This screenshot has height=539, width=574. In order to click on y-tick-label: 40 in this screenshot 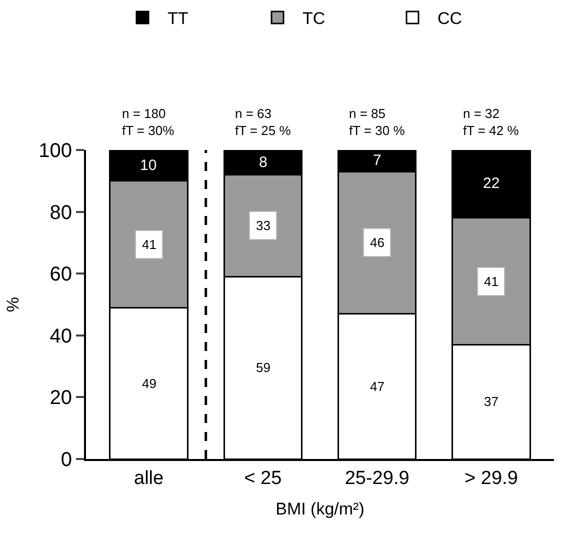, I will do `click(61, 336)`.